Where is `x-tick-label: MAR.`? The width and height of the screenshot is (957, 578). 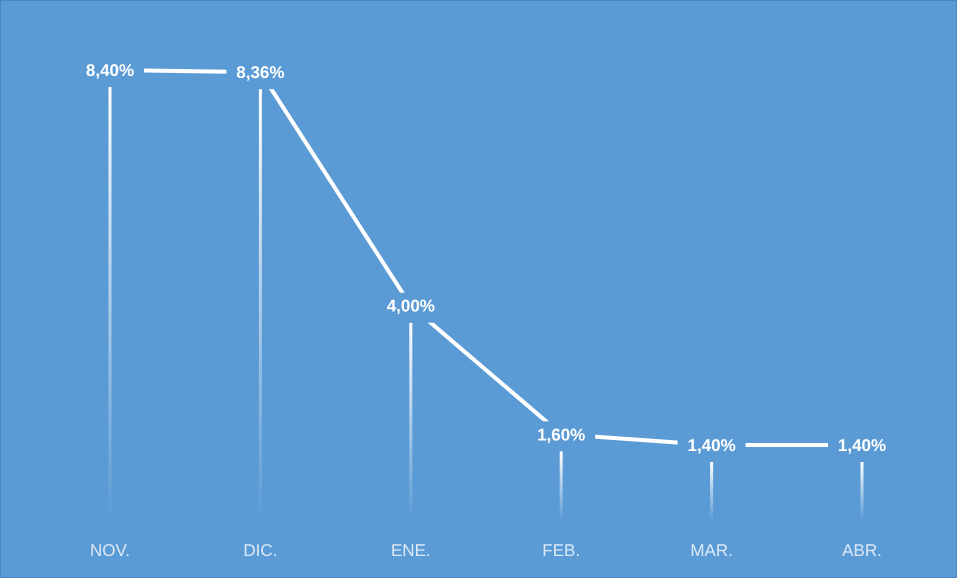
x-tick-label: MAR. is located at coordinates (711, 550).